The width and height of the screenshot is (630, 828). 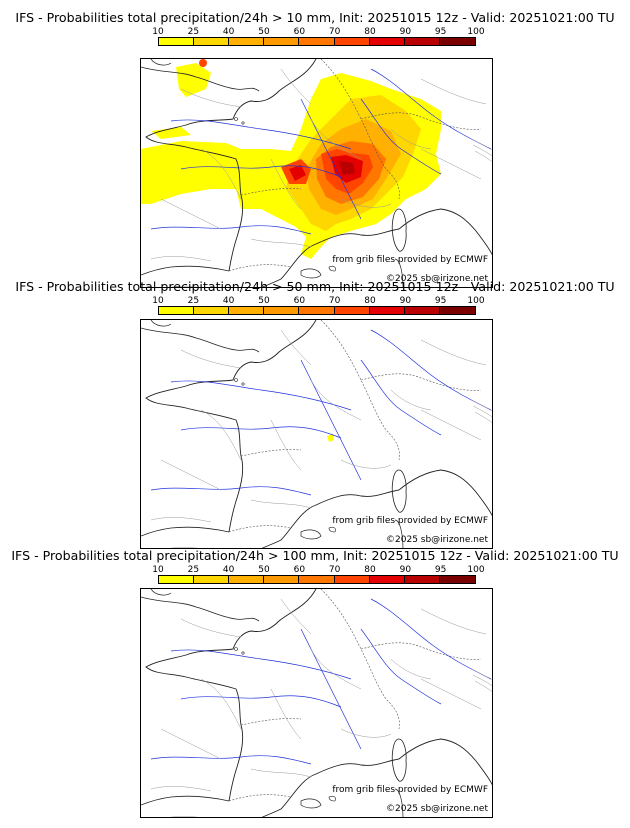 I want to click on yellow-zone-atlantic, so click(x=171, y=133).